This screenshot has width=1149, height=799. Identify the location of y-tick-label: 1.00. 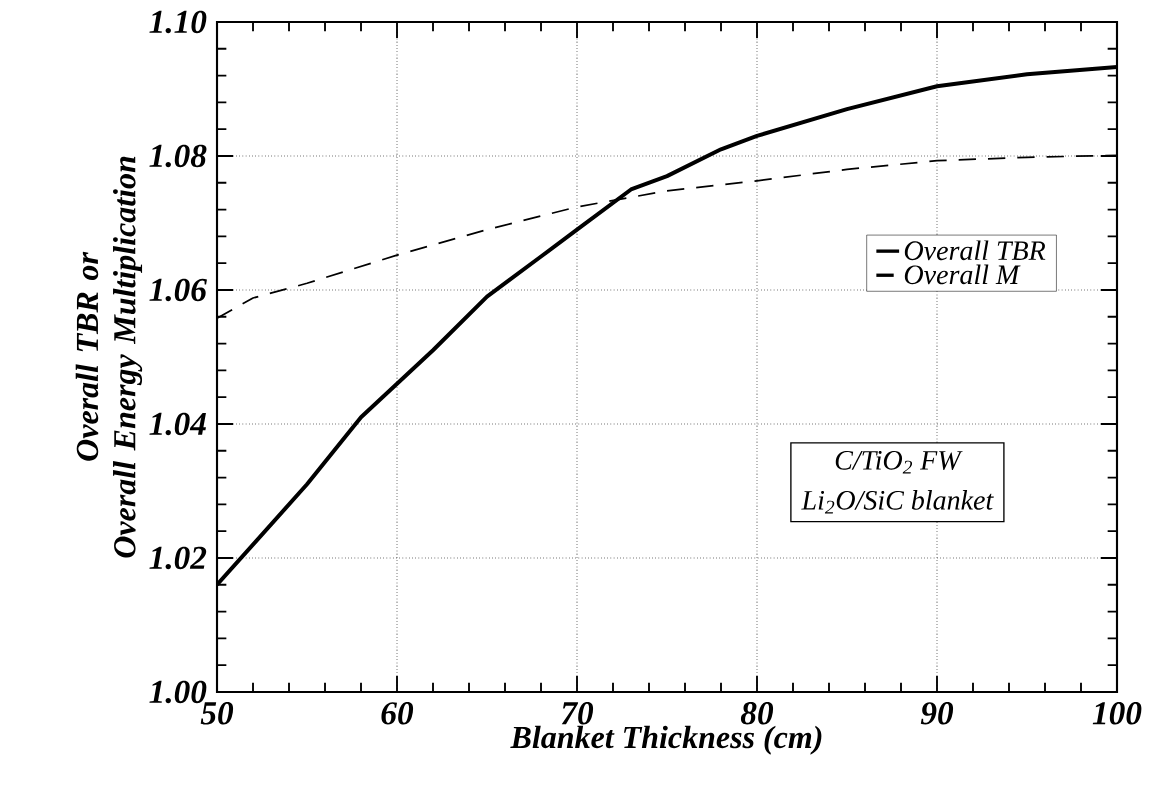
(178, 692).